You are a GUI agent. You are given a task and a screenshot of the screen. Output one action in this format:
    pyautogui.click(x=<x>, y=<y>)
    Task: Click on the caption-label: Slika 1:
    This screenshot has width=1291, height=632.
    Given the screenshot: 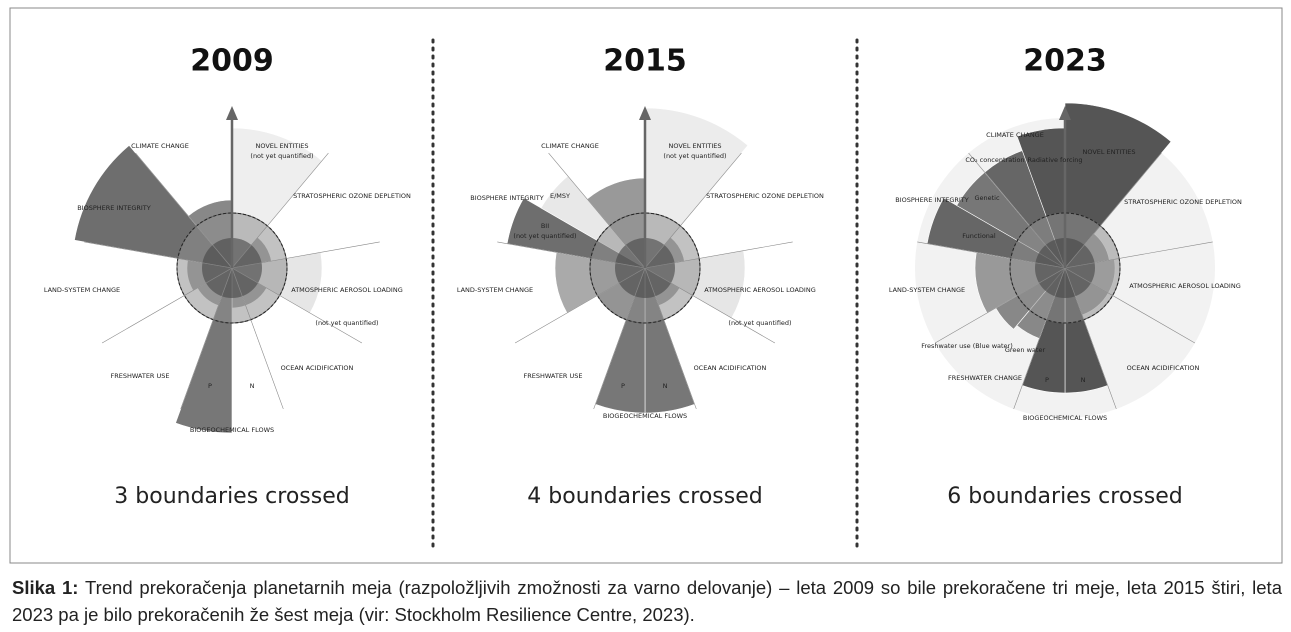 What is the action you would take?
    pyautogui.click(x=45, y=587)
    